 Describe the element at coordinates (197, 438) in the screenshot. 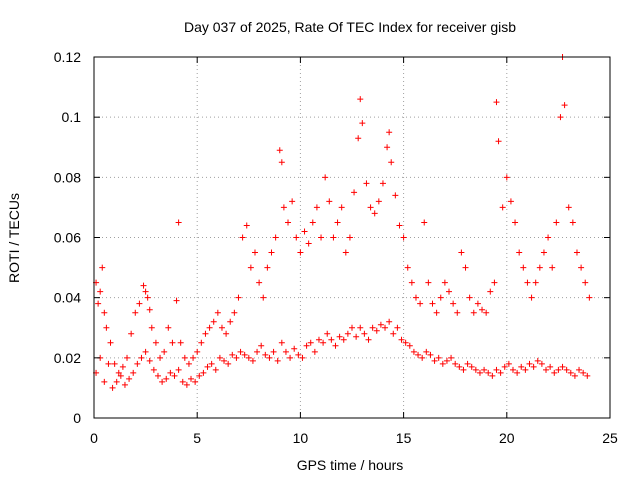

I see `x-tick-label: 5` at that location.